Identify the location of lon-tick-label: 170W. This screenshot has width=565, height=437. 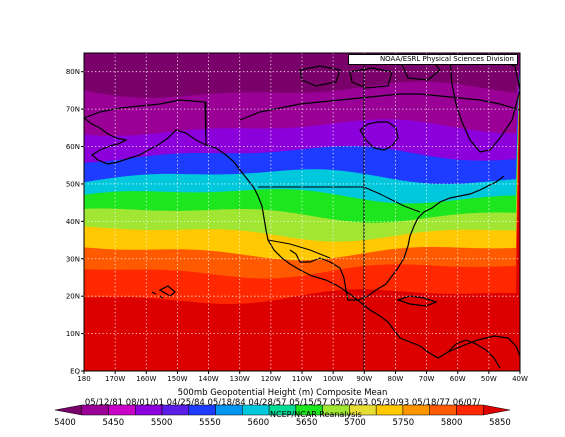
(115, 379).